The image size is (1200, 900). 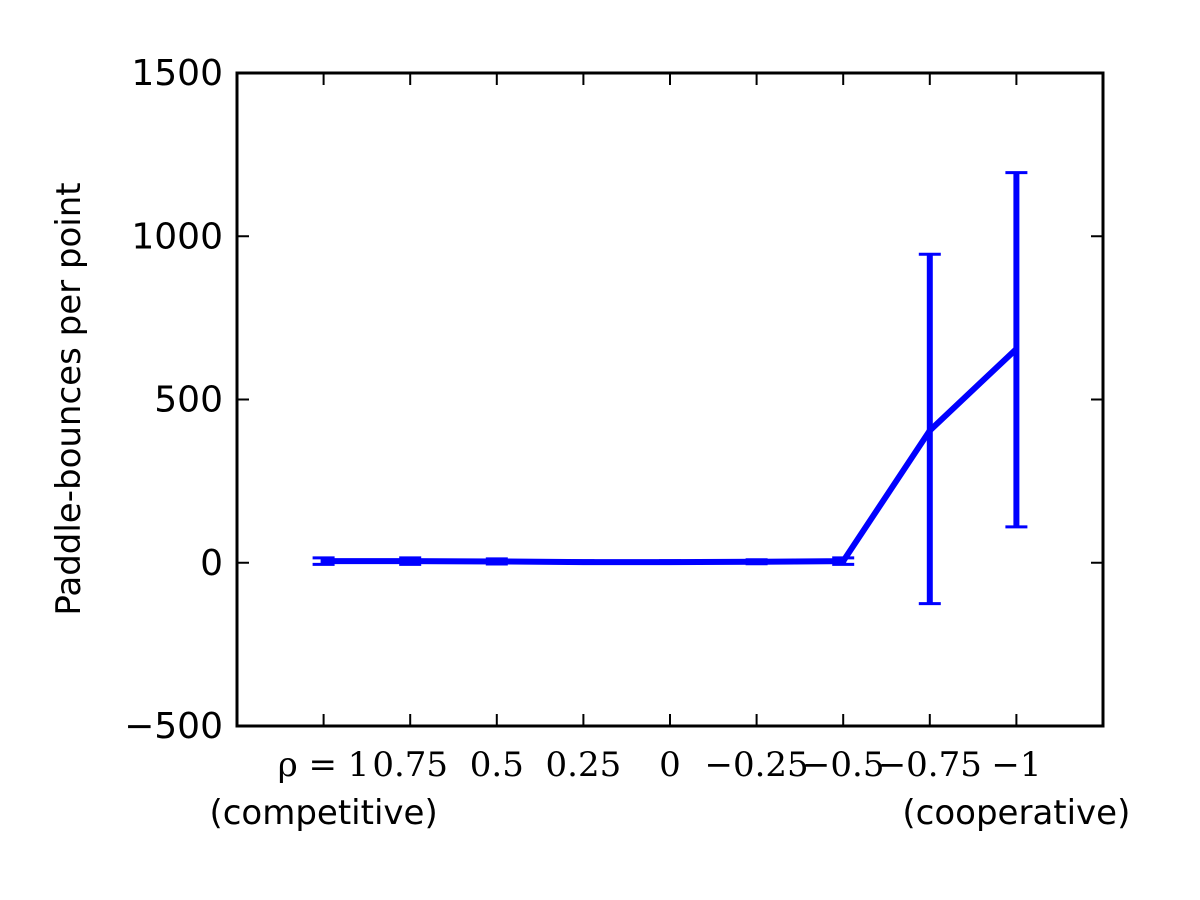 I want to click on series-line, so click(x=671, y=456).